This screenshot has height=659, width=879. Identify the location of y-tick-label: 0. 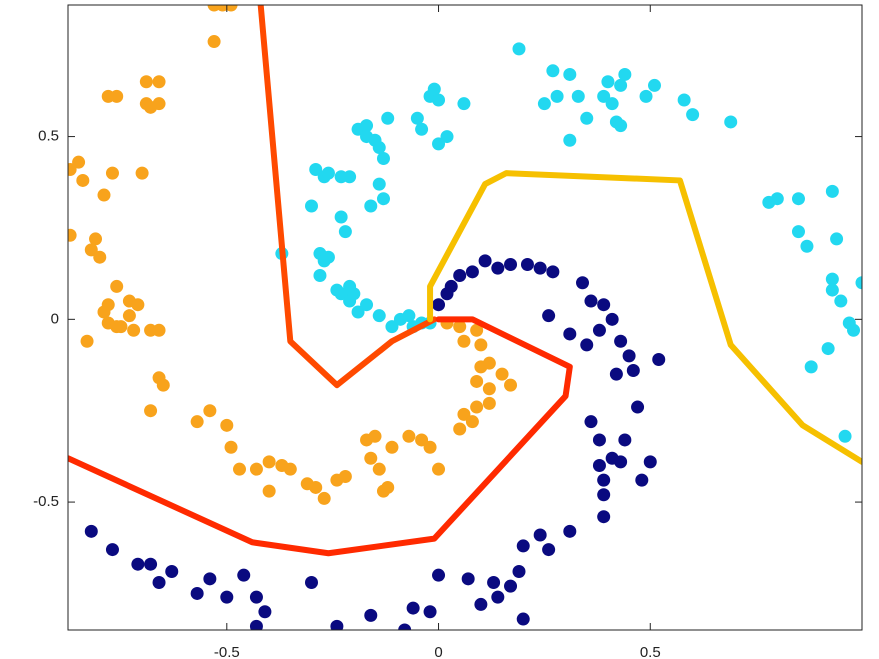
(55, 318).